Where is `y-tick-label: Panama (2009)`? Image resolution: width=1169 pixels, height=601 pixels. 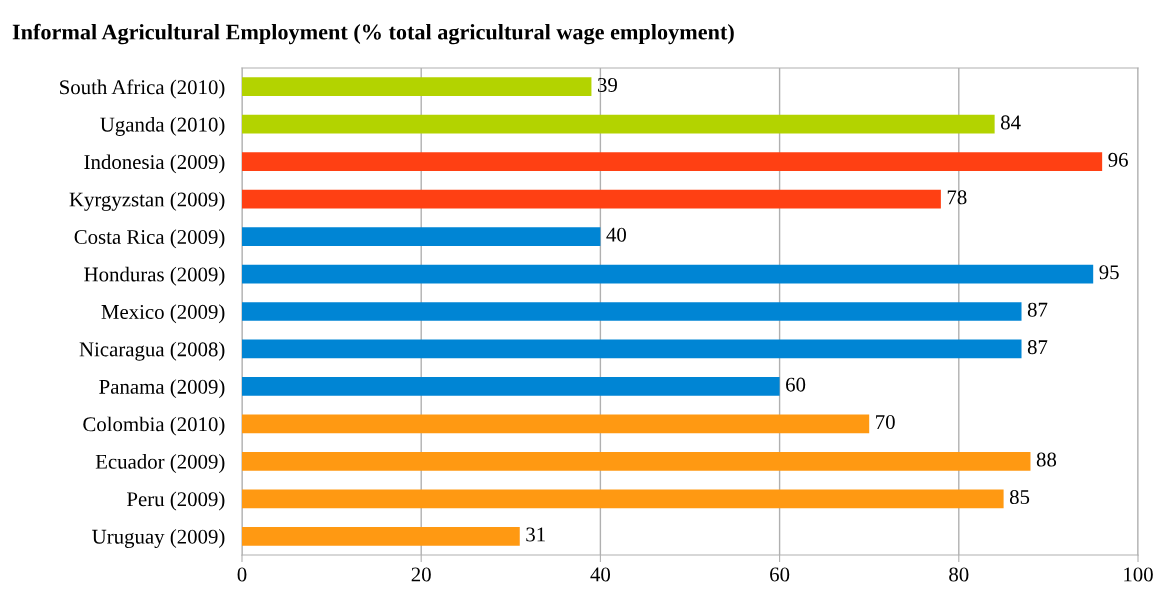 y-tick-label: Panama (2009) is located at coordinates (162, 389).